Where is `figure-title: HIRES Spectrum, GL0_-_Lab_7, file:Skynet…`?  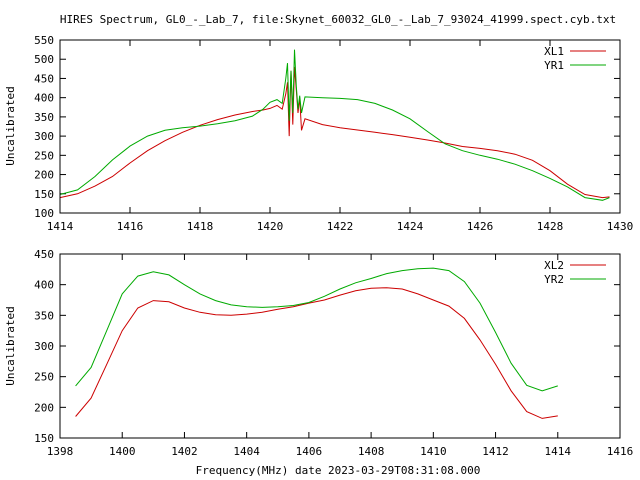
figure-title: HIRES Spectrum, GL0_-_Lab_7, file:Skynet… is located at coordinates (338, 19).